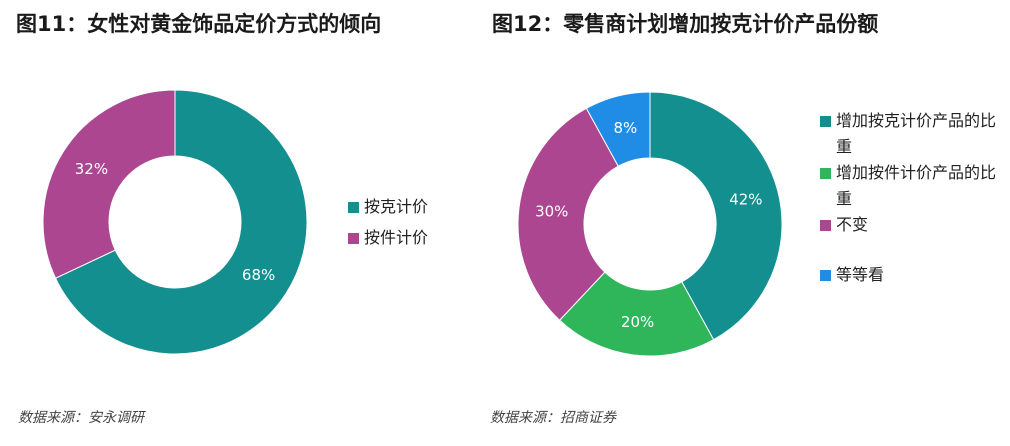  I want to click on slice-value-label: 42%, so click(745, 199).